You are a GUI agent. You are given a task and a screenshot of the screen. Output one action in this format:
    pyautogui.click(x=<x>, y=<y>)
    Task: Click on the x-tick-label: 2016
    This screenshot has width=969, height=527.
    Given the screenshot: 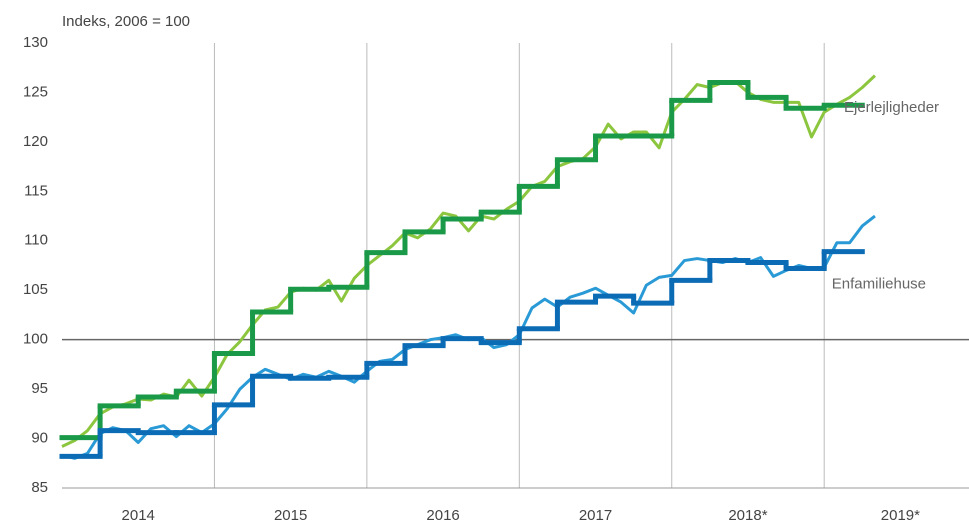 What is the action you would take?
    pyautogui.click(x=442, y=515)
    